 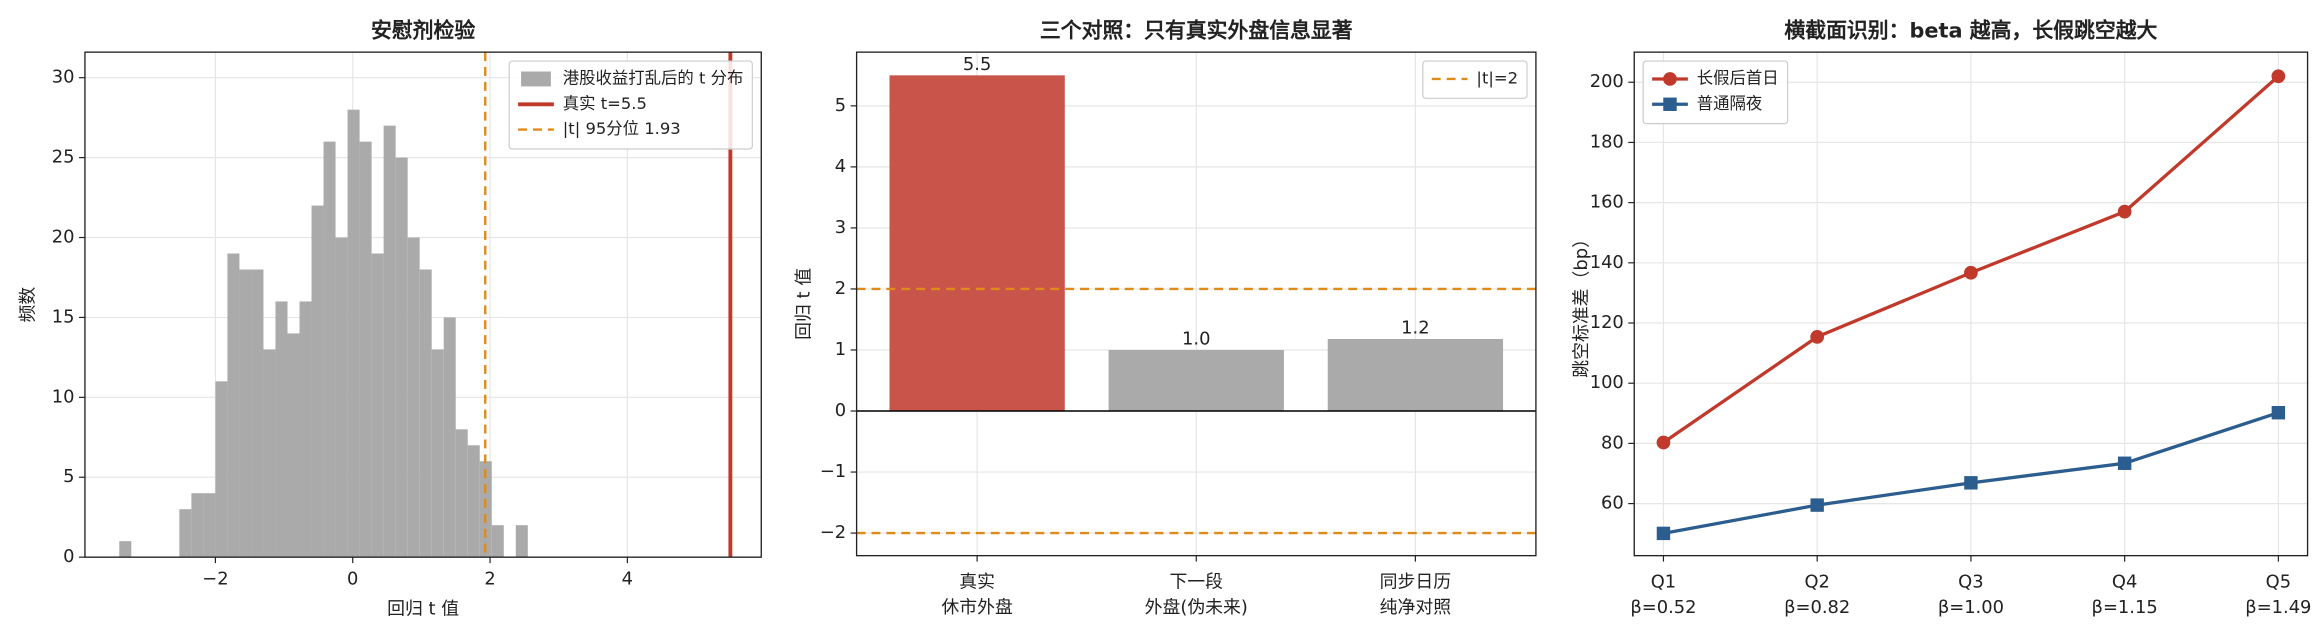 What do you see at coordinates (605, 103) in the screenshot?
I see `legend-label: 真实 t=5.5` at bounding box center [605, 103].